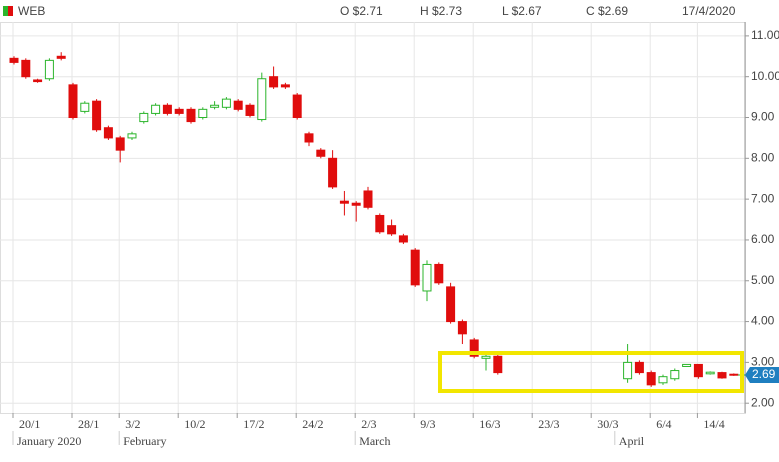  Describe the element at coordinates (427, 424) in the screenshot. I see `x-tick-label: 9/3` at that location.